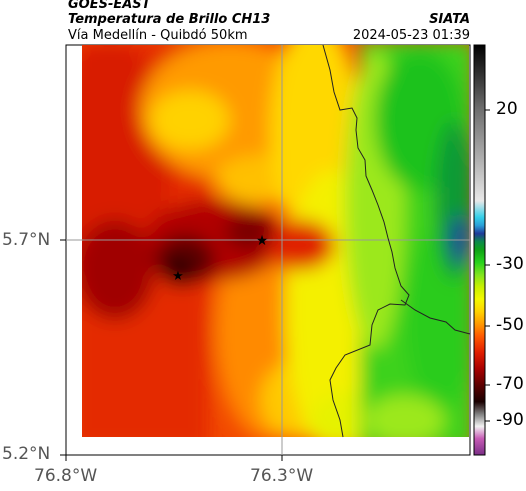 Image resolution: width=526 pixels, height=491 pixels. I want to click on colorbar-tick-minus50: -50, so click(510, 325).